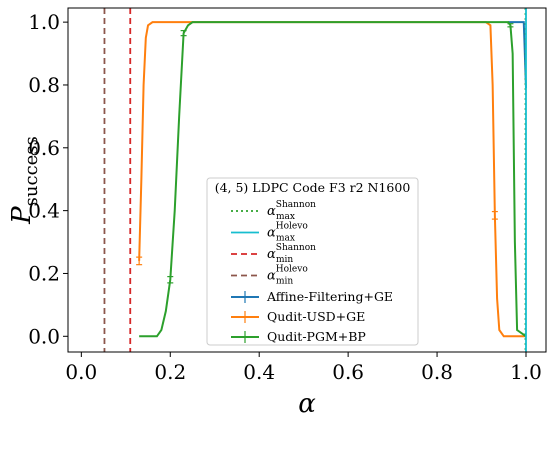 Image resolution: width=554 pixels, height=454 pixels. I want to click on y-tick-label: 0.2, so click(44, 273).